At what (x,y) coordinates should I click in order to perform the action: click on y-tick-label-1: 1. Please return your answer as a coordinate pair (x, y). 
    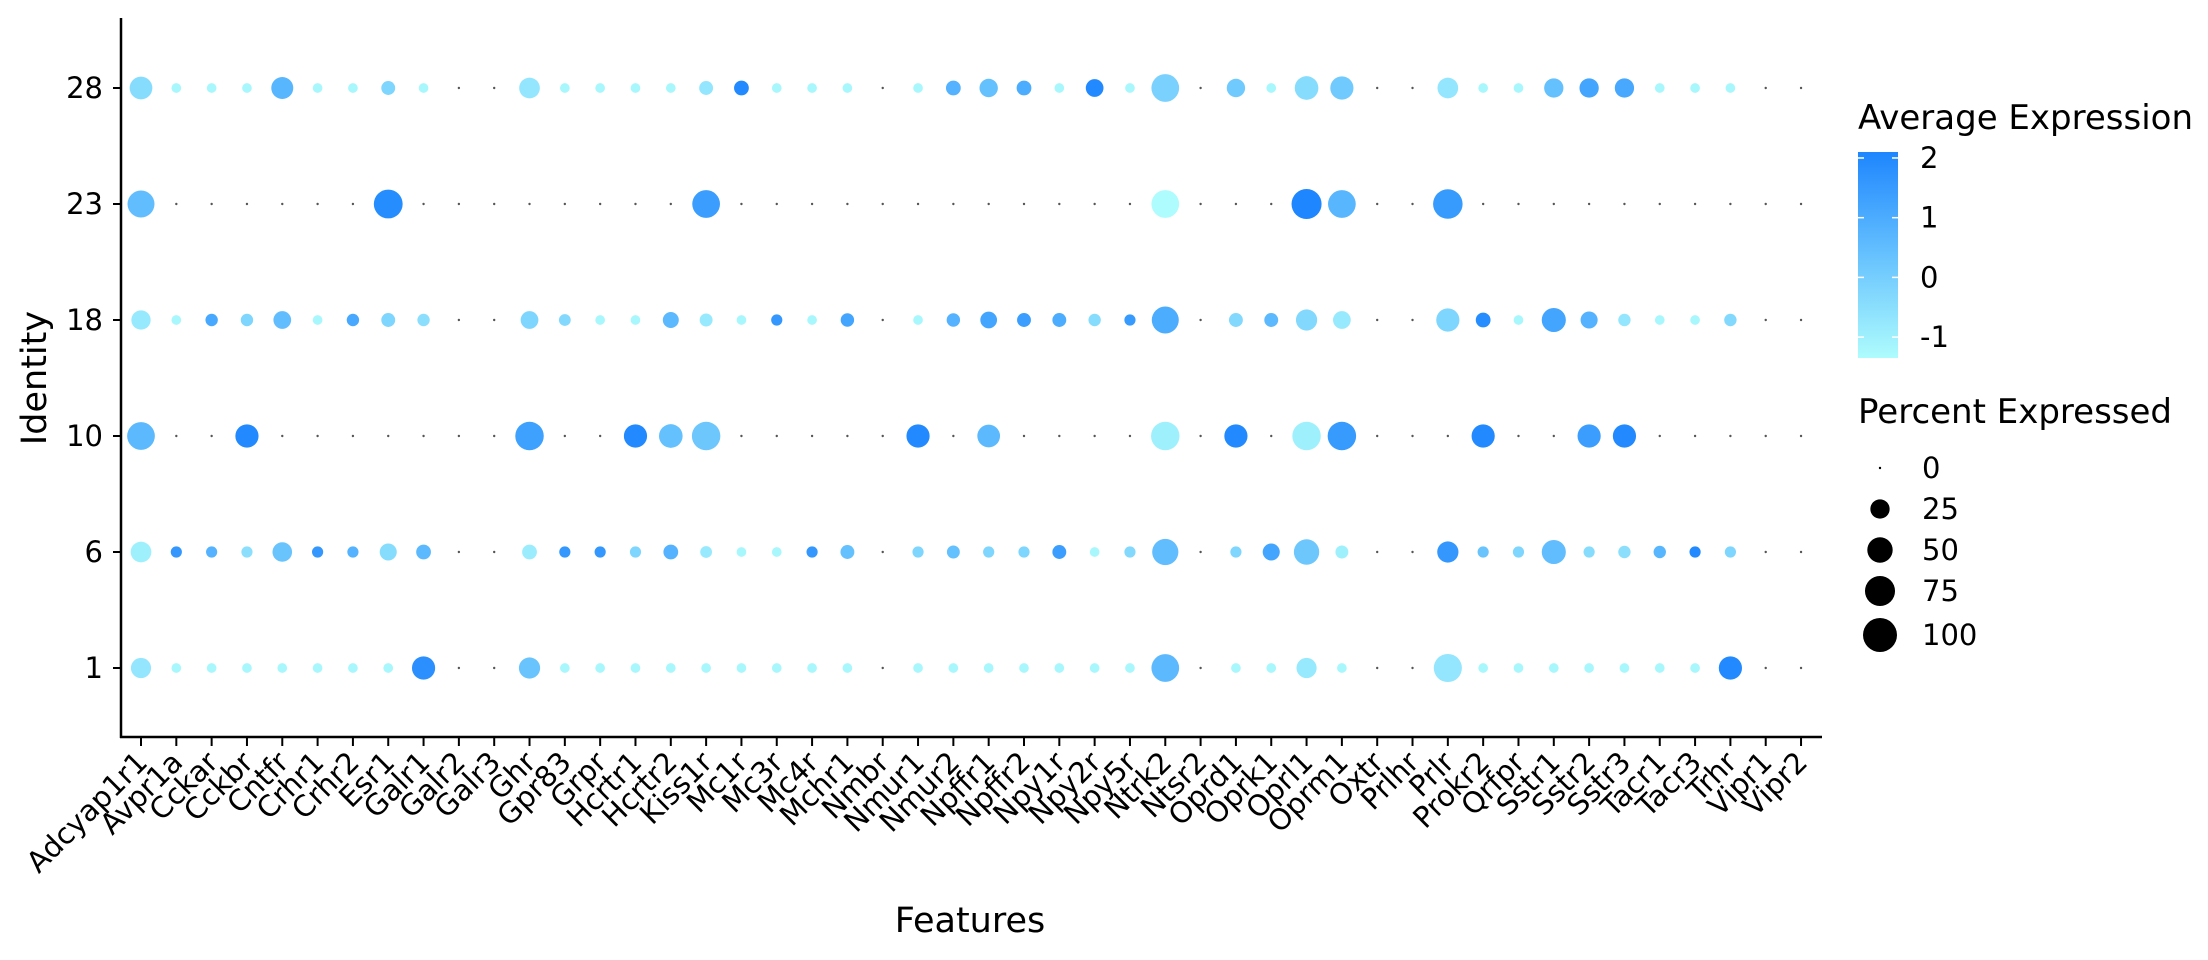
    Looking at the image, I should click on (94, 668).